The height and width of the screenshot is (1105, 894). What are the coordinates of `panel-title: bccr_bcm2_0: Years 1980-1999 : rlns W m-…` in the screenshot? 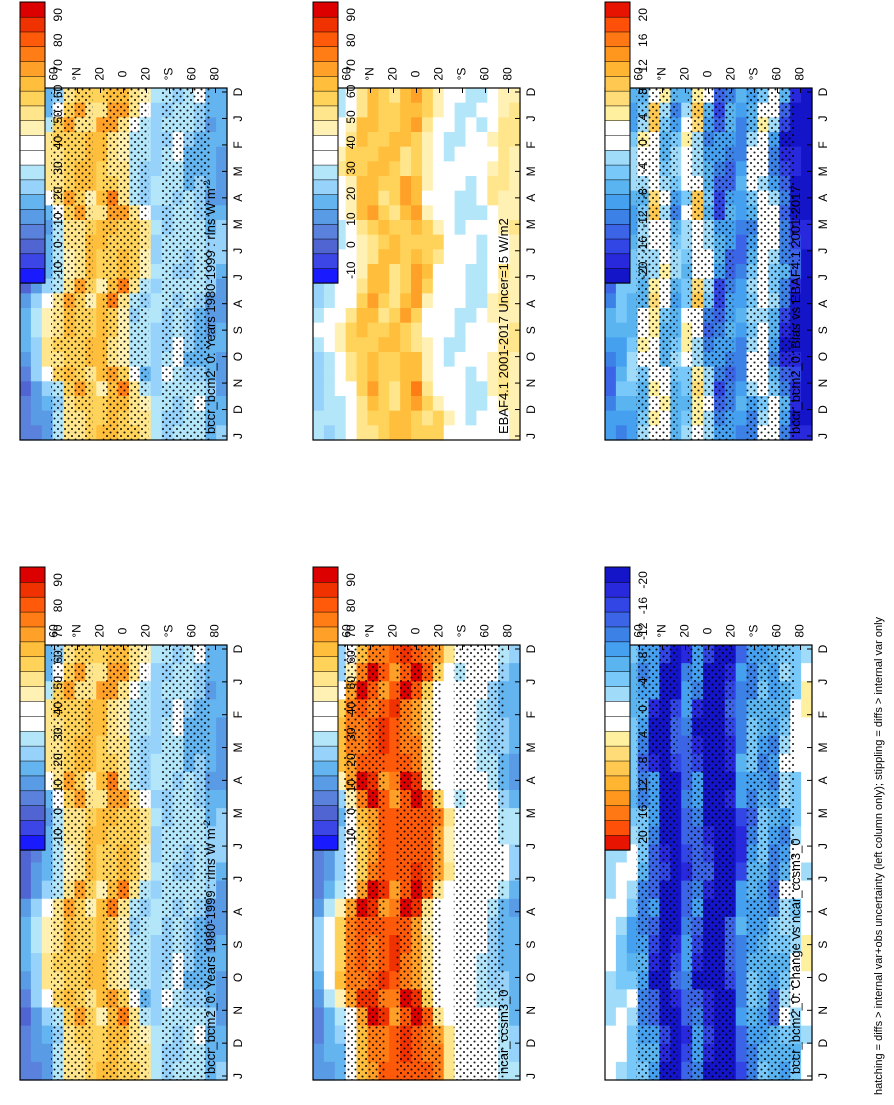 It's located at (210, 307).